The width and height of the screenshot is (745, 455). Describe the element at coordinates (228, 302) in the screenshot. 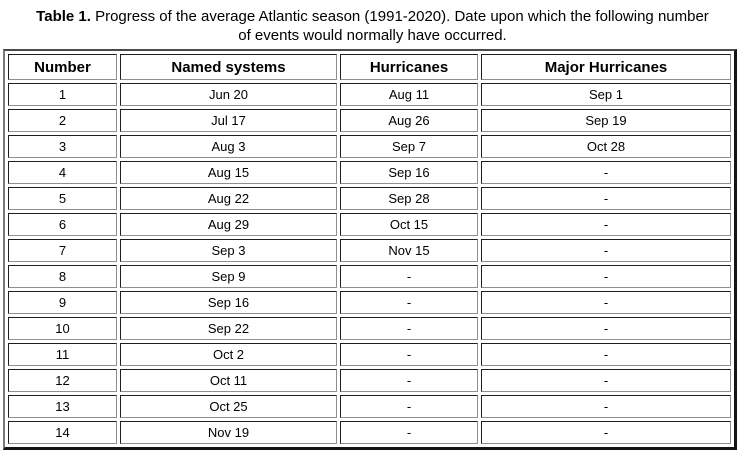

I see `table-cell-named-systems: Sep 16` at that location.